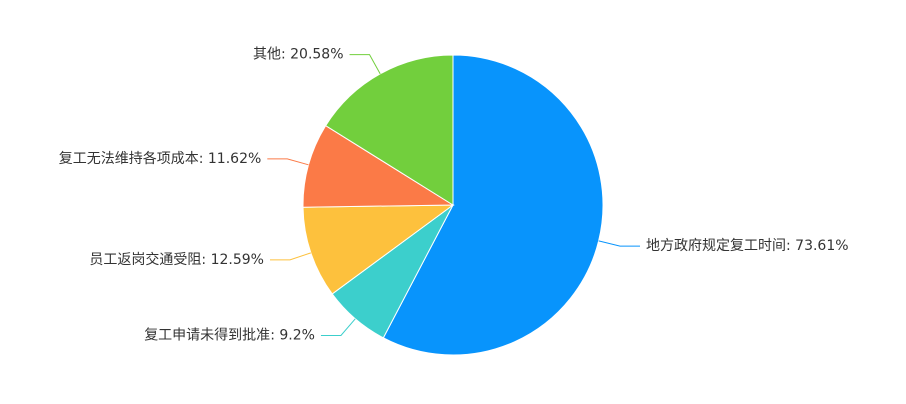 This screenshot has width=906, height=404. What do you see at coordinates (297, 335) in the screenshot?
I see `value-label: 9.2%` at bounding box center [297, 335].